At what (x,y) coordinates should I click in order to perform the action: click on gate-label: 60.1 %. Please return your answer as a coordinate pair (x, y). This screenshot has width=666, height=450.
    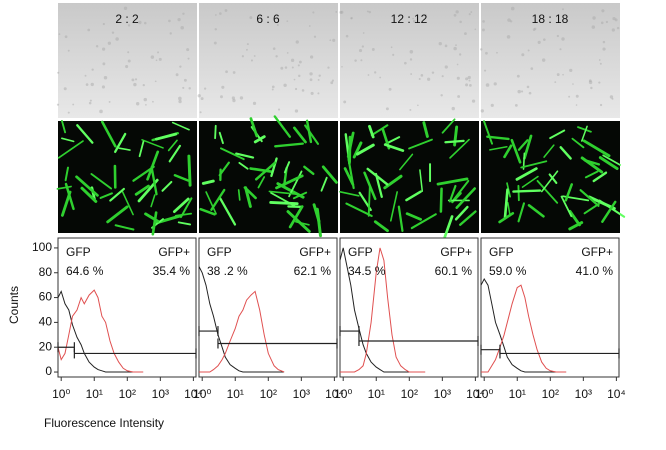
    Looking at the image, I should click on (454, 271).